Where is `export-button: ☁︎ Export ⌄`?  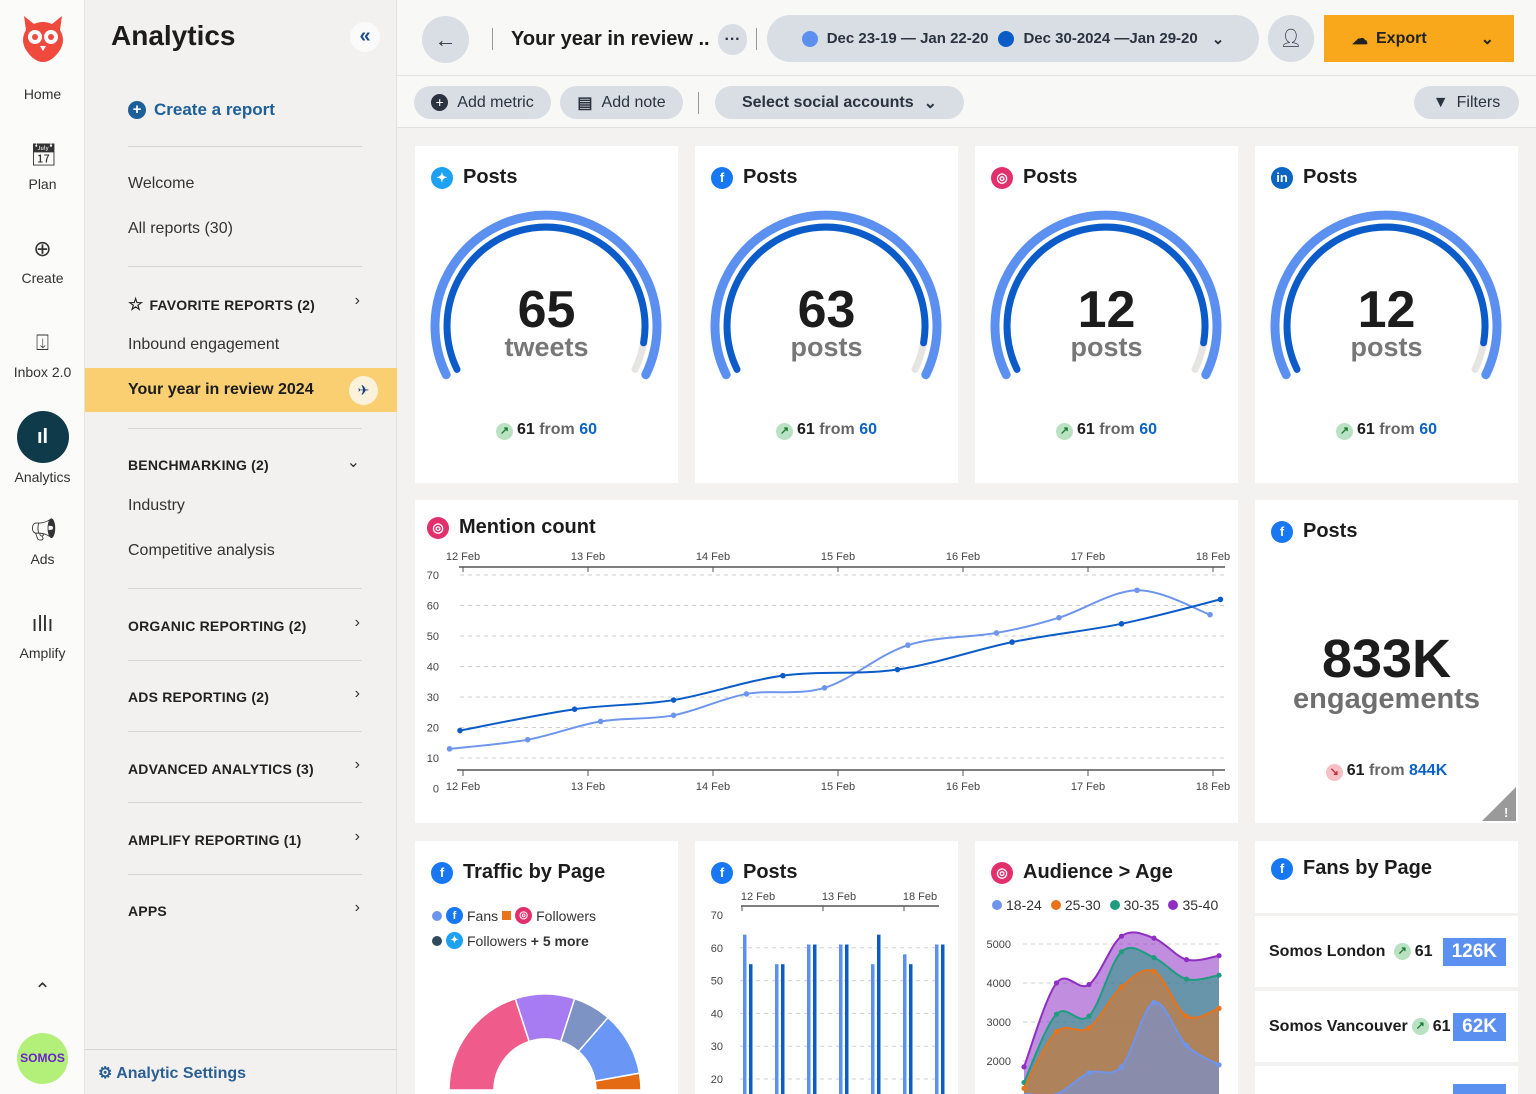
export-button: ☁︎ Export ⌄ is located at coordinates (1419, 38).